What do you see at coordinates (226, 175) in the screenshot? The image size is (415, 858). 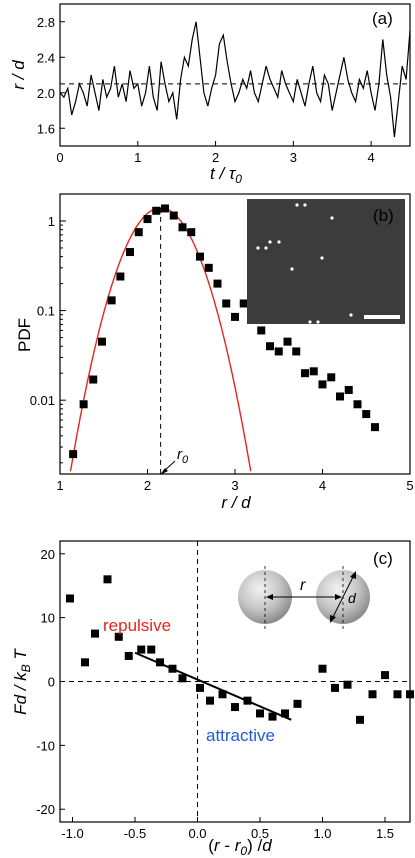 I see `panel-a-xlabel: t / τ0` at bounding box center [226, 175].